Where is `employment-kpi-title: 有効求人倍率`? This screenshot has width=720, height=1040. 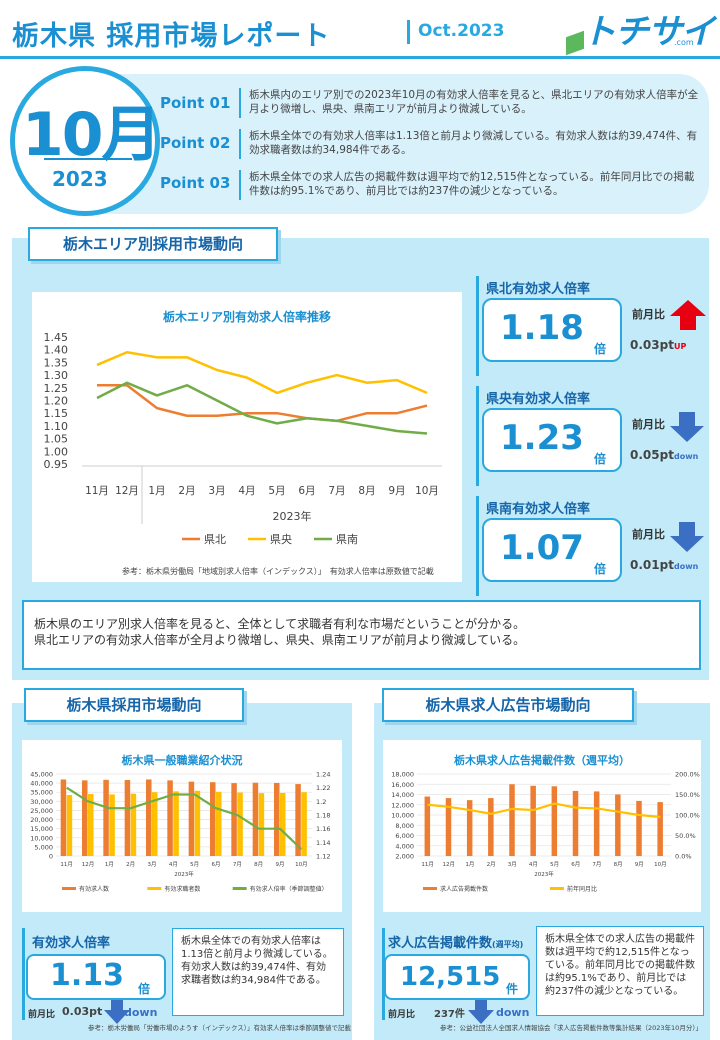
employment-kpi-title: 有効求人倍率 is located at coordinates (71, 943).